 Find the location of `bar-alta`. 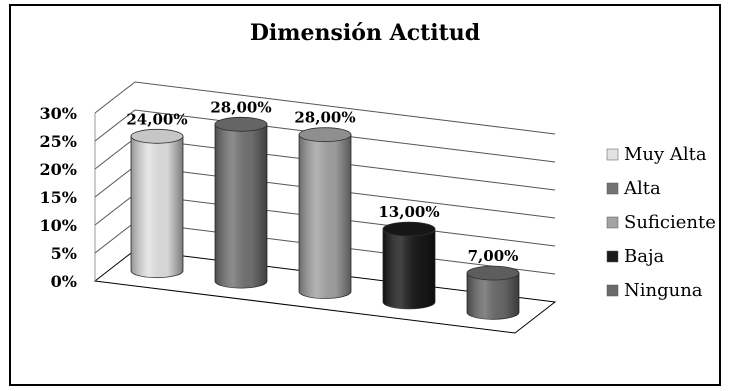

bar-alta is located at coordinates (241, 202).